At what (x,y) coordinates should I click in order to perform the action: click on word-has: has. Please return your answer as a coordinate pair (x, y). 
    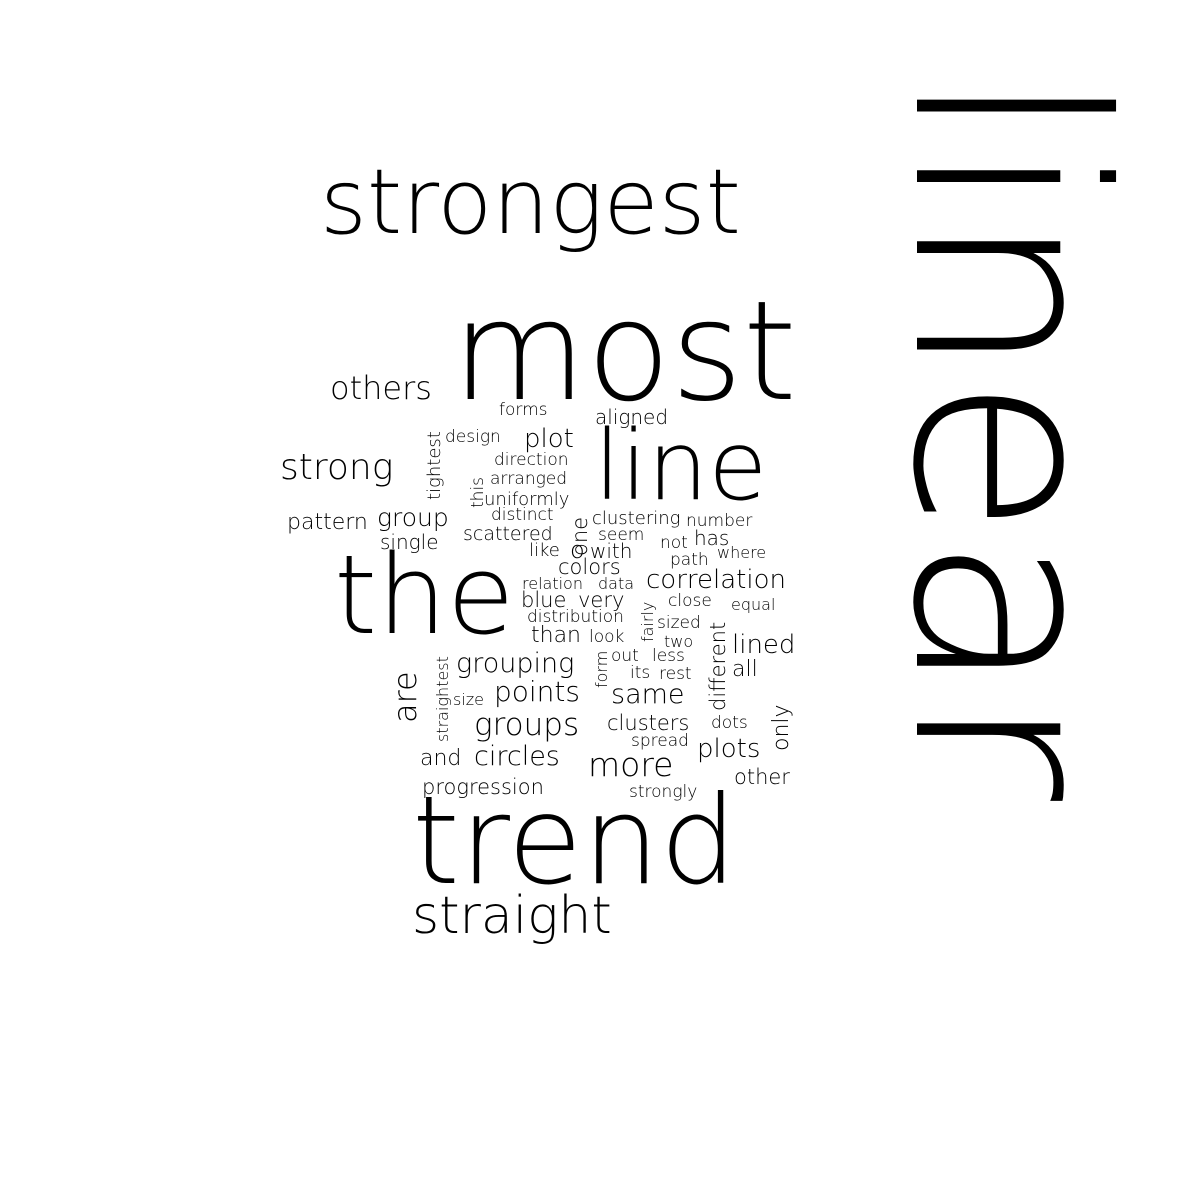
    Looking at the image, I should click on (712, 538).